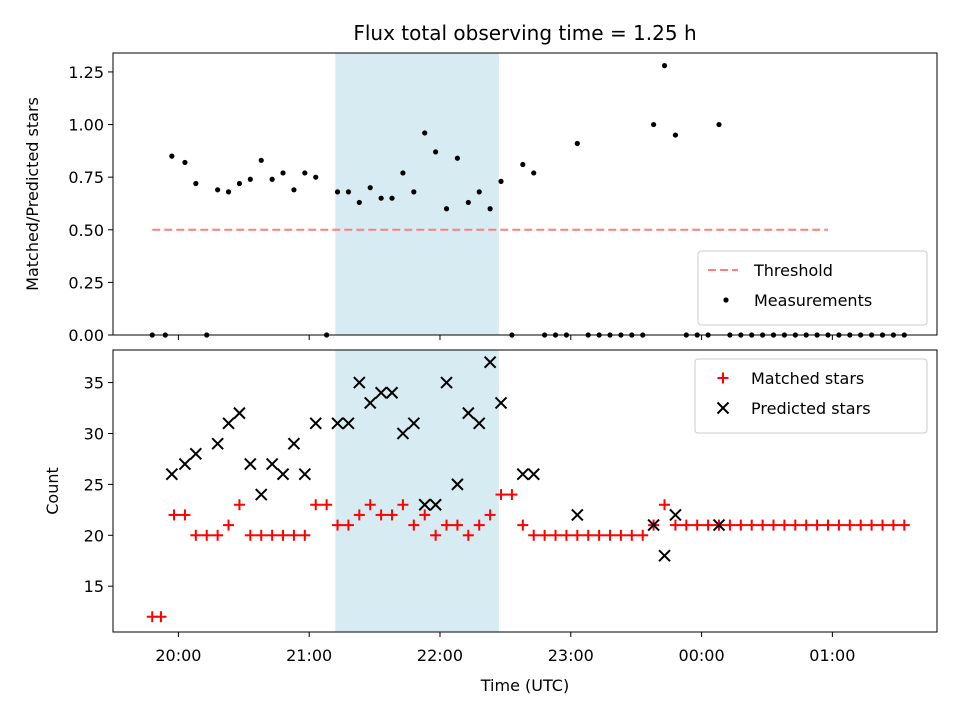  I want to click on y-tick-label: 35, so click(94, 383).